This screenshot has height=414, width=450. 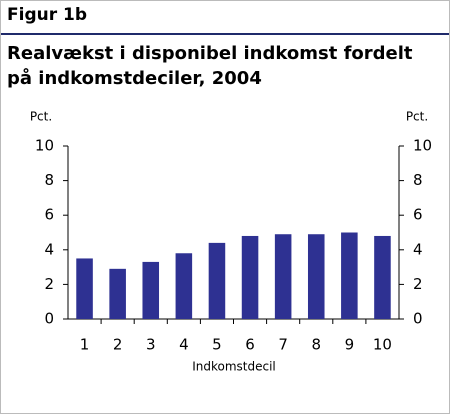 I want to click on x-tick-label: 3, so click(x=151, y=345).